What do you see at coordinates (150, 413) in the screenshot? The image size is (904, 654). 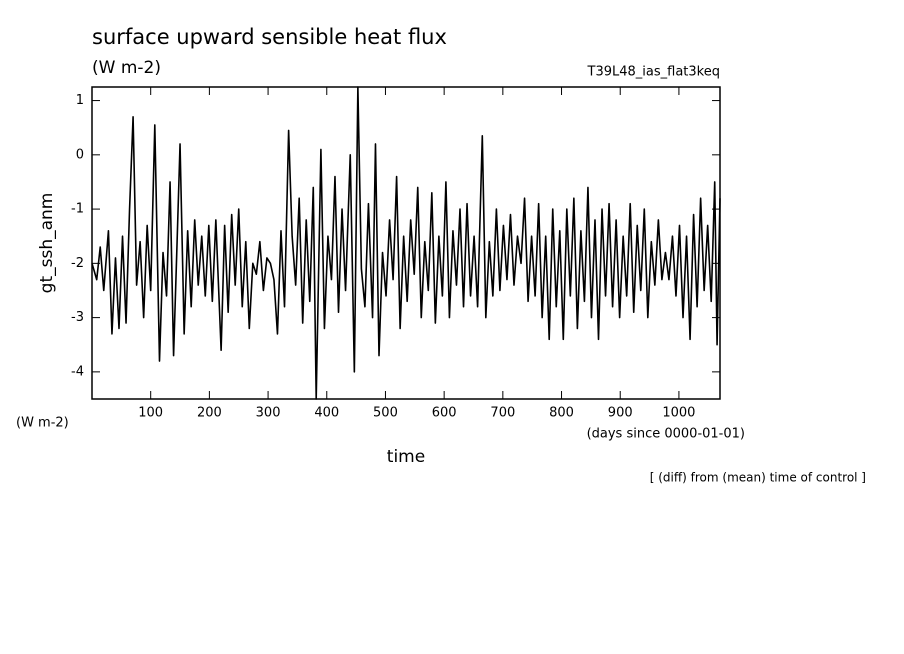 I see `x-tick-label: 100` at bounding box center [150, 413].